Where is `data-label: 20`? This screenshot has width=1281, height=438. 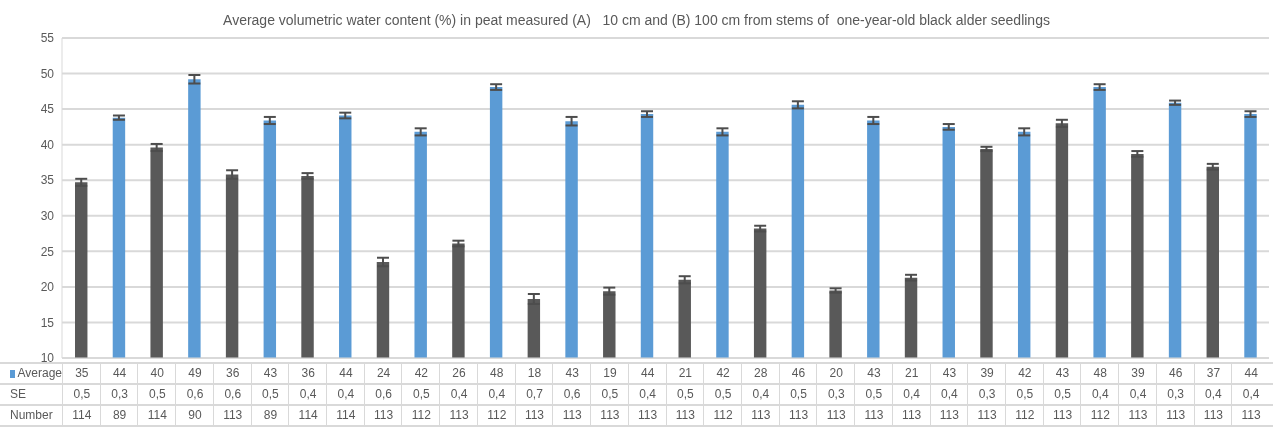 data-label: 20 is located at coordinates (836, 373).